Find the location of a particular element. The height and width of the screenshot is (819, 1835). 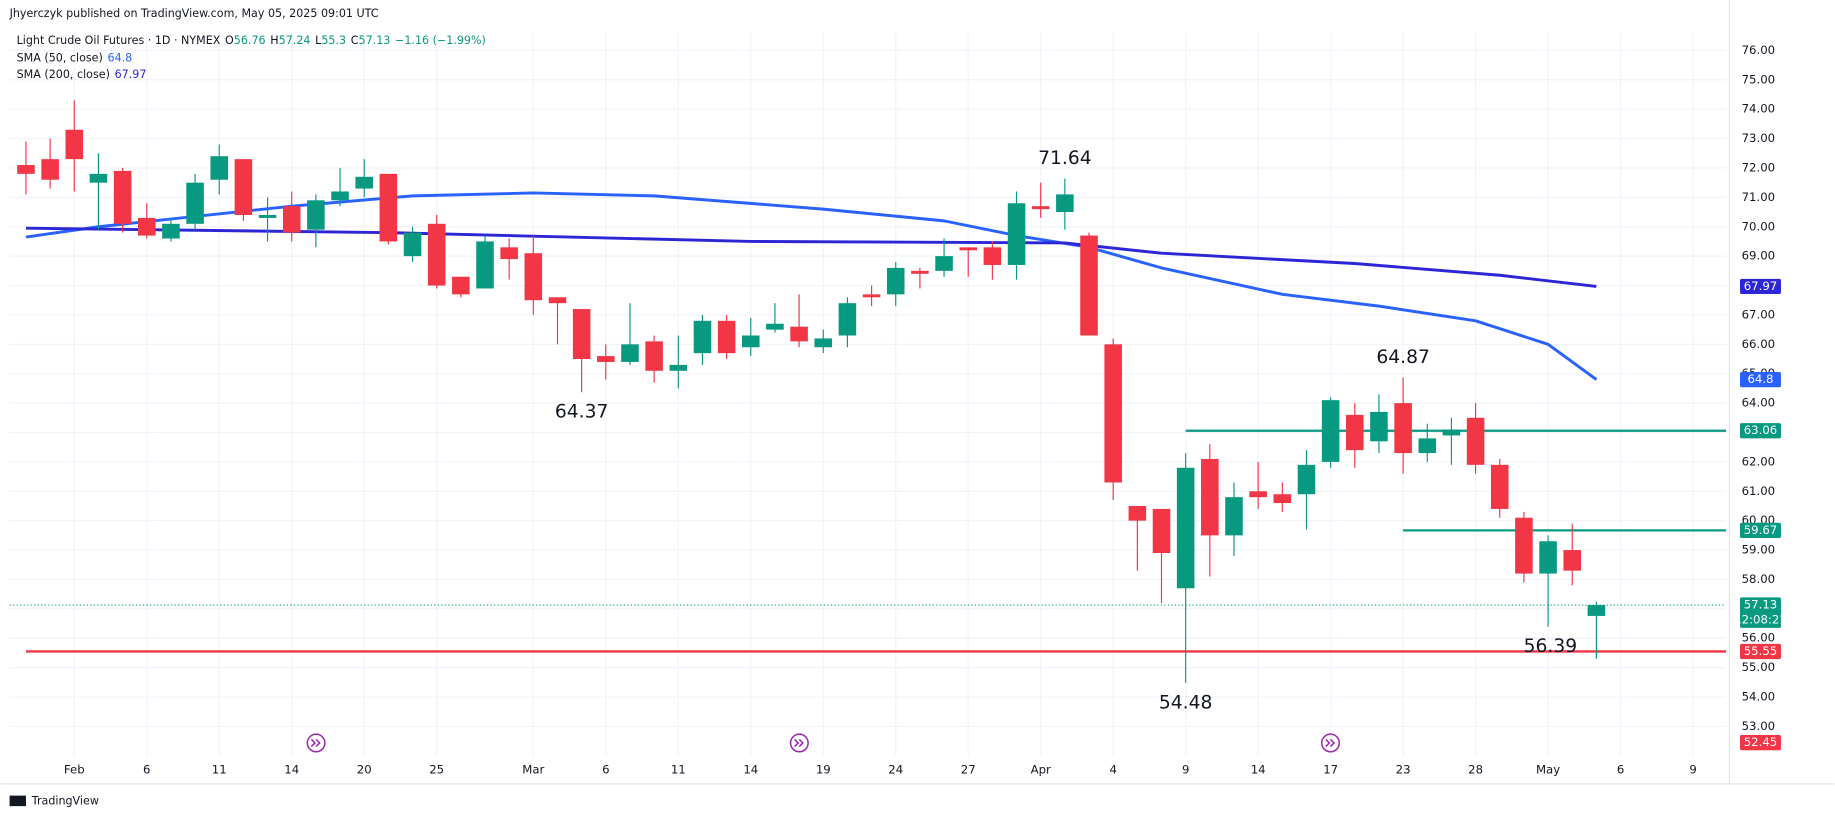

x-tick-label: 28 is located at coordinates (1475, 769).